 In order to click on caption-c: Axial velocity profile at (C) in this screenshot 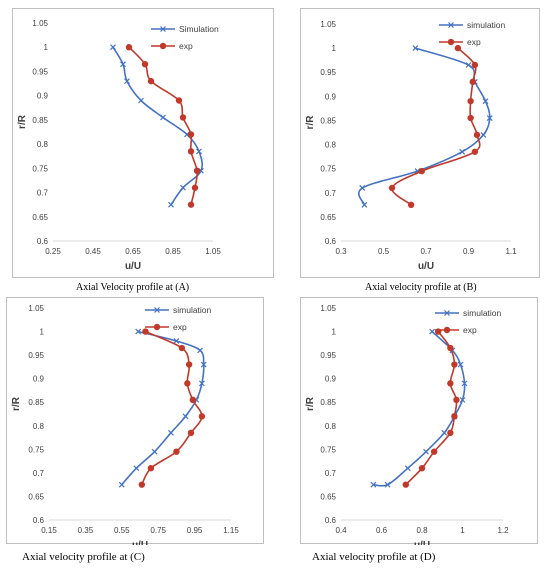, I will do `click(83, 557)`.